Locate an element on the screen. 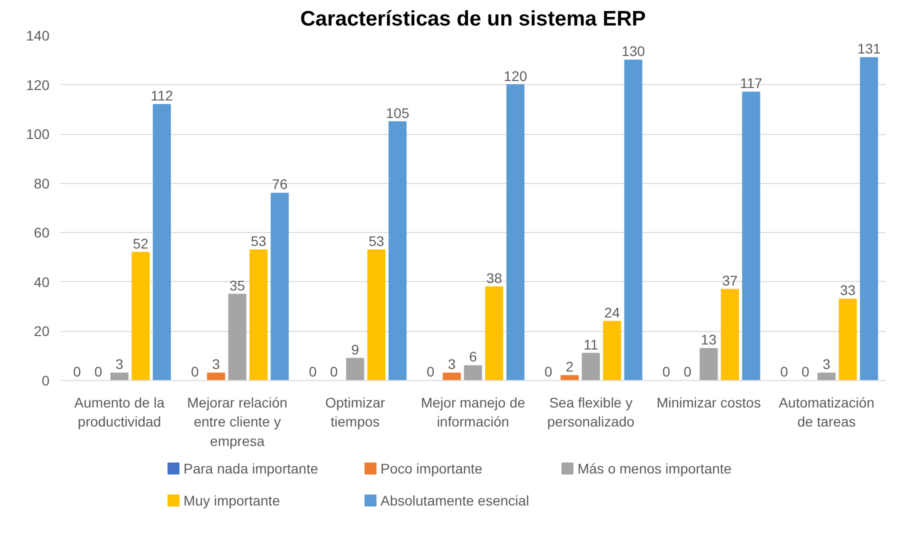 The image size is (905, 538). data-label: 130 is located at coordinates (634, 51).